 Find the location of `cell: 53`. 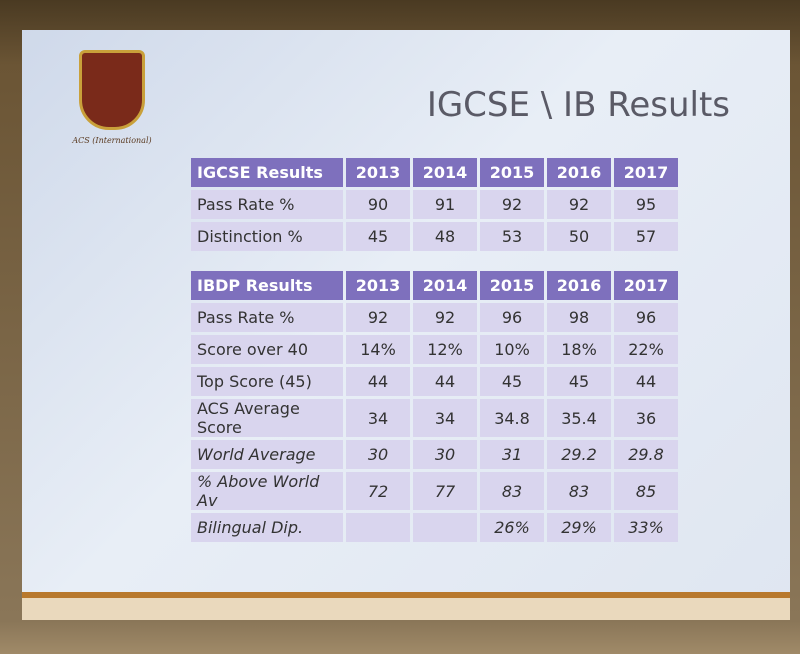

cell: 53 is located at coordinates (512, 236).